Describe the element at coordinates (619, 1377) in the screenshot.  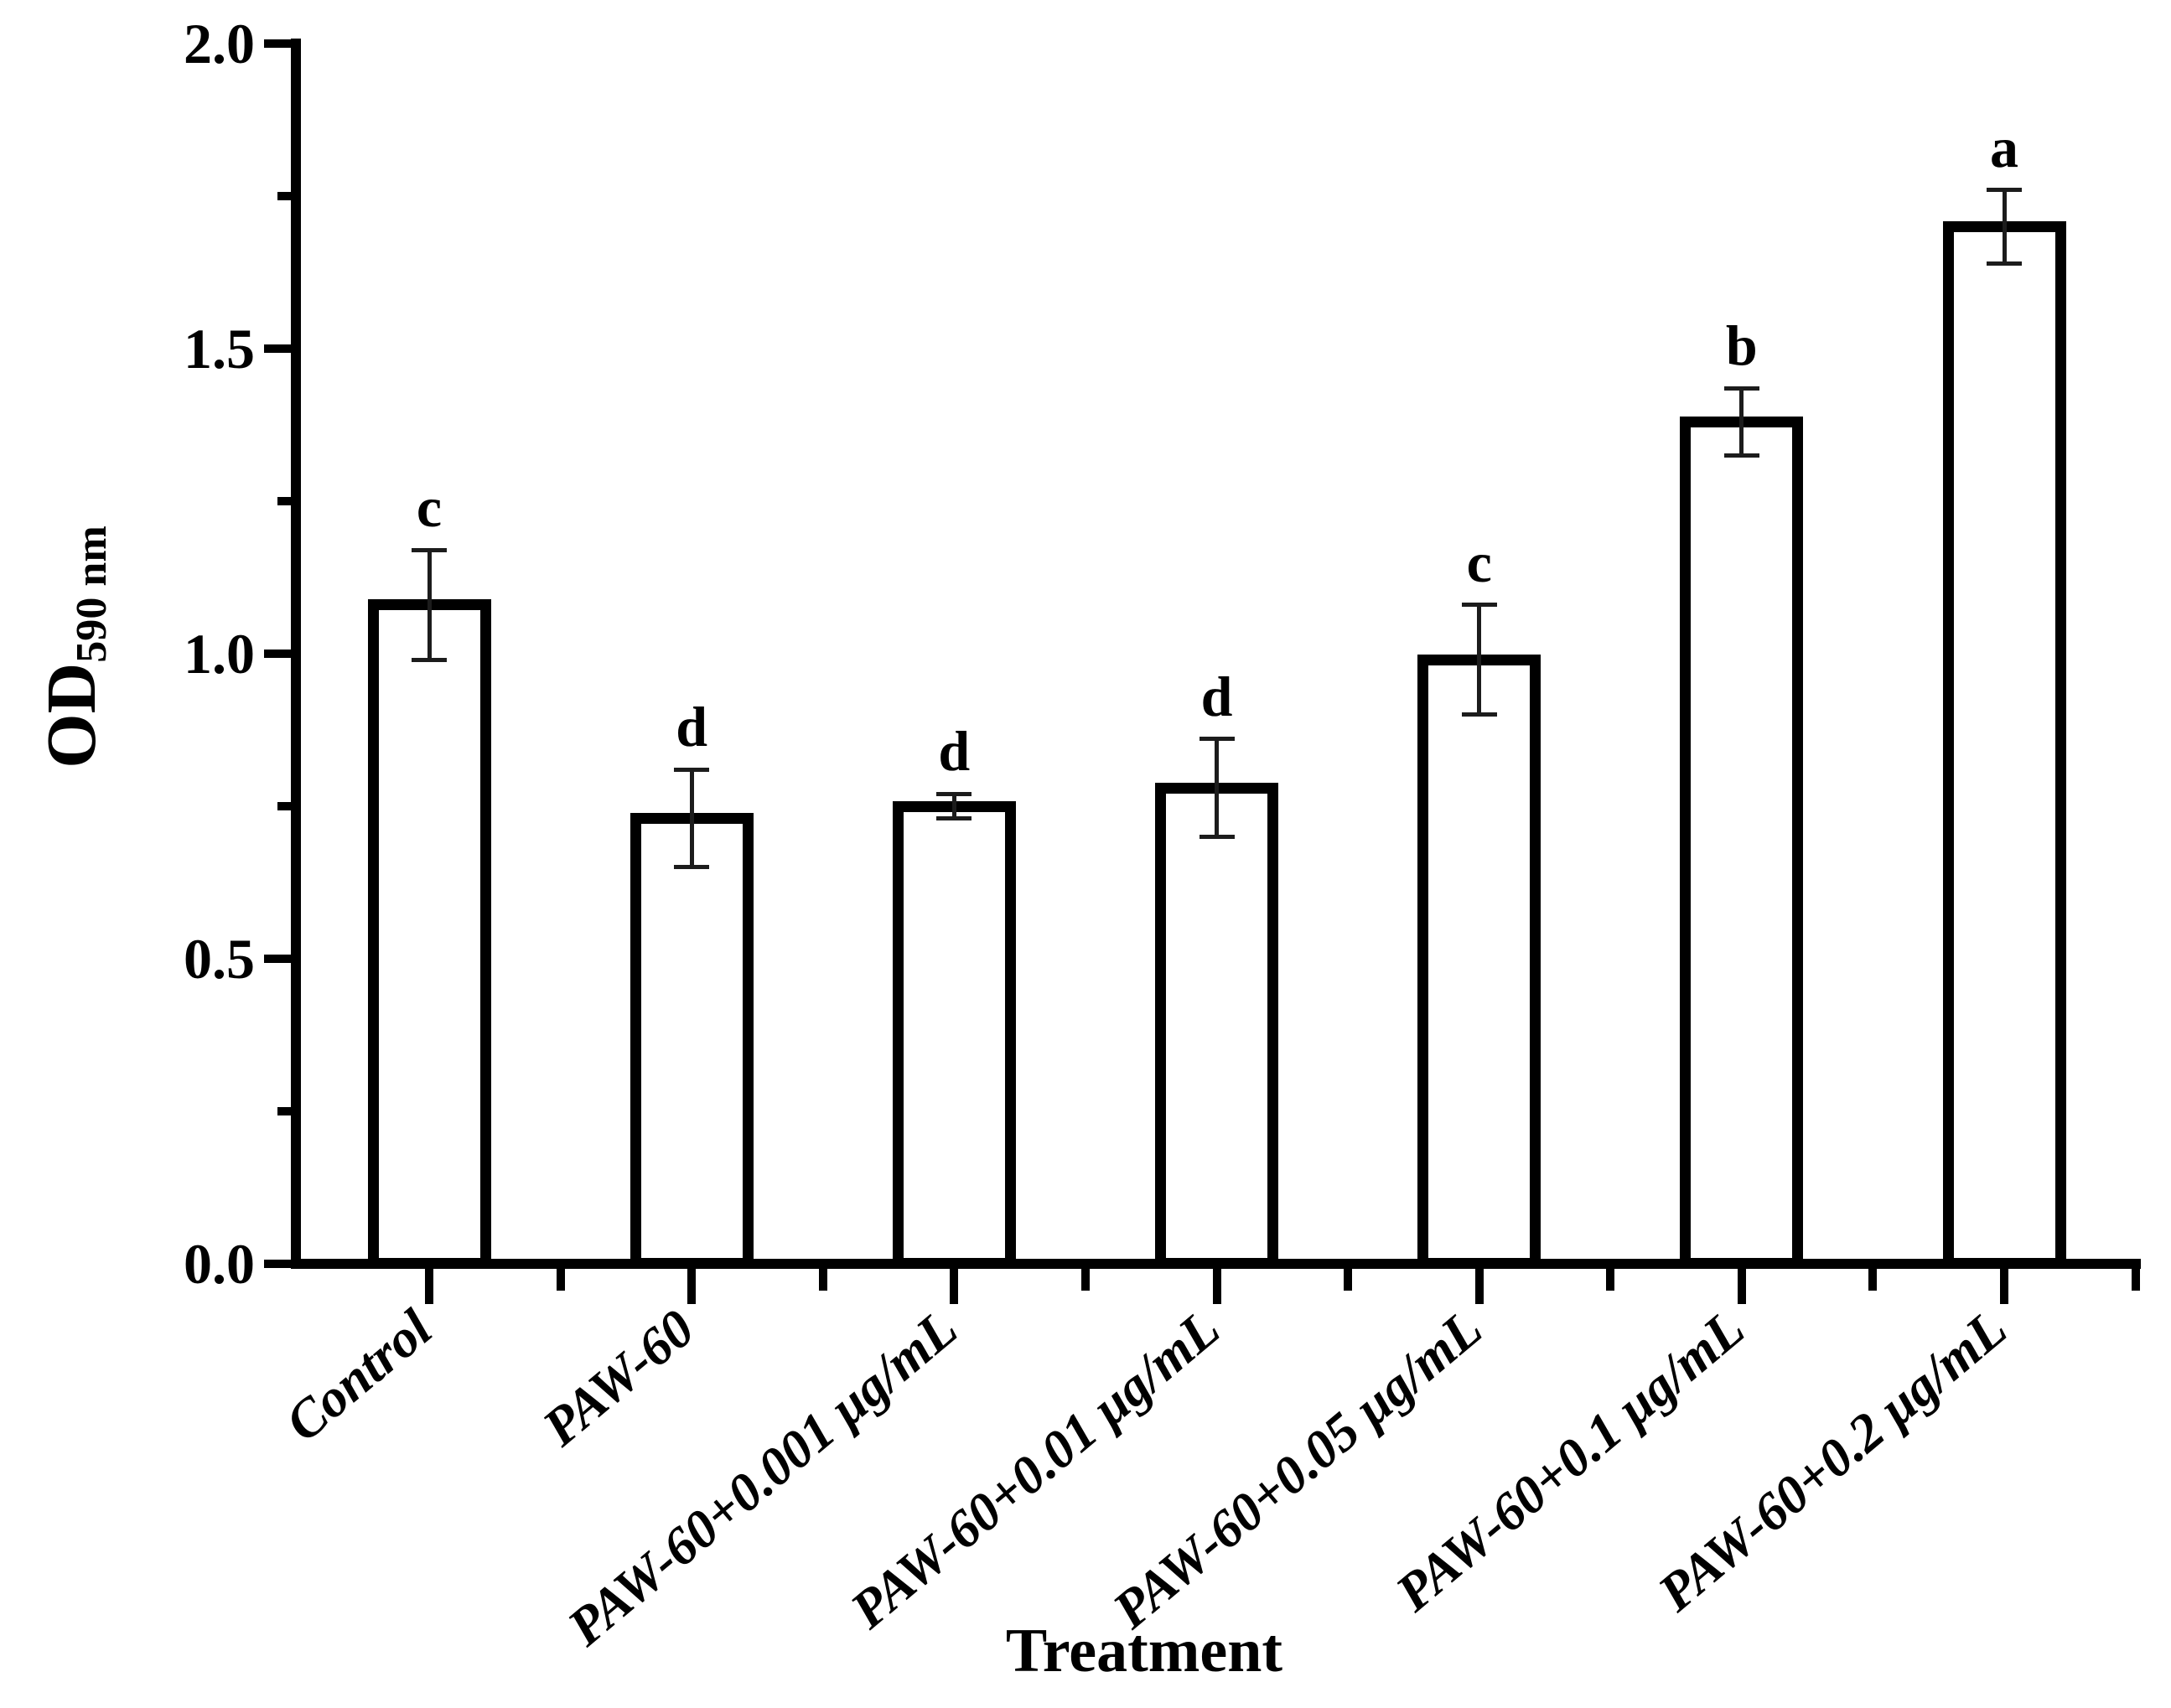
I see `x-category-label: PAW-60` at that location.